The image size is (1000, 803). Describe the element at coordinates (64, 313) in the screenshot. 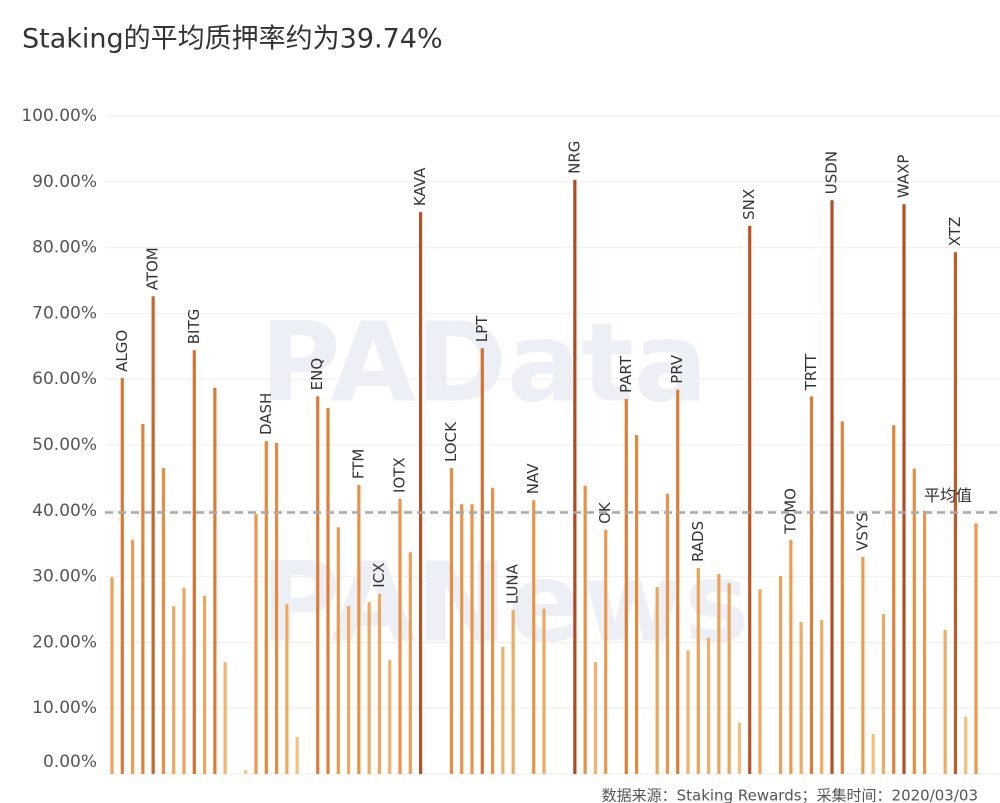

I see `y-tick-label: 70.00%` at that location.